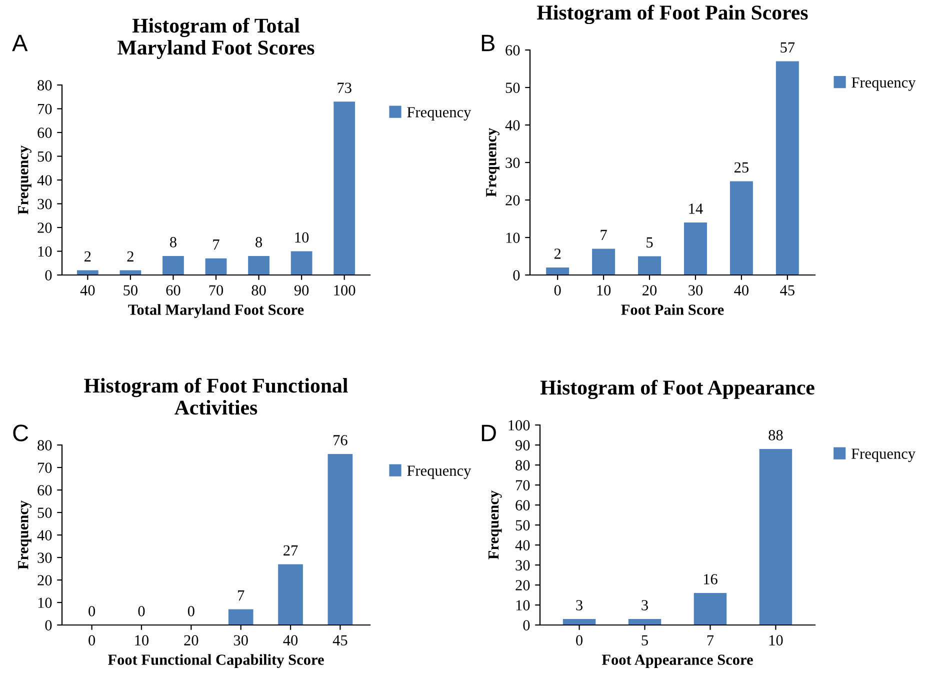 Image resolution: width=932 pixels, height=679 pixels. Describe the element at coordinates (302, 237) in the screenshot. I see `data-label: 10` at that location.